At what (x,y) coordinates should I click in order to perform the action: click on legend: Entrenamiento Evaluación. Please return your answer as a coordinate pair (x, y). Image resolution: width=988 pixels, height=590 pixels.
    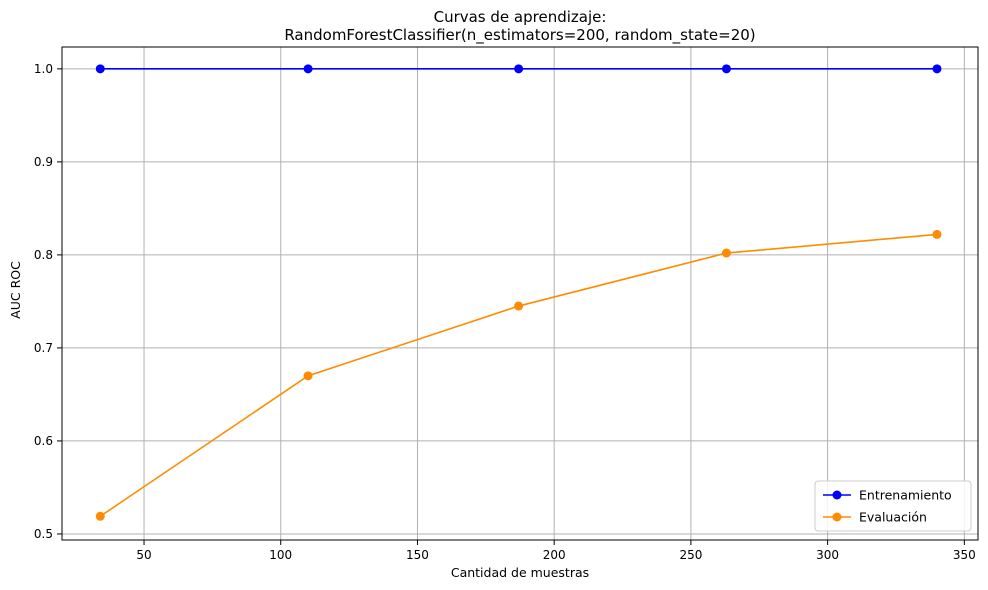
    Looking at the image, I should click on (893, 506).